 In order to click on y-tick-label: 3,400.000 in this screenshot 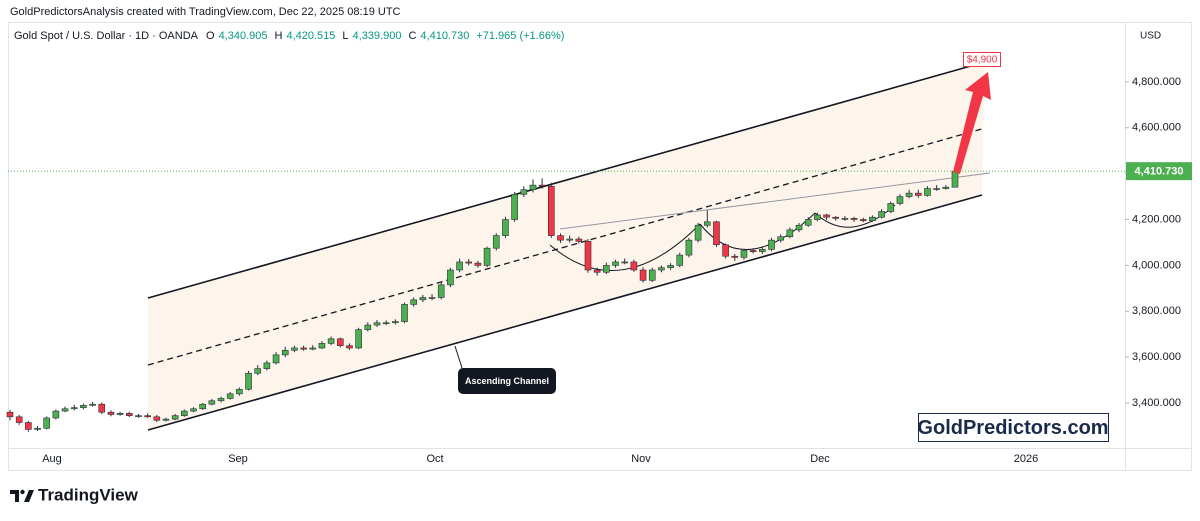, I will do `click(1156, 403)`.